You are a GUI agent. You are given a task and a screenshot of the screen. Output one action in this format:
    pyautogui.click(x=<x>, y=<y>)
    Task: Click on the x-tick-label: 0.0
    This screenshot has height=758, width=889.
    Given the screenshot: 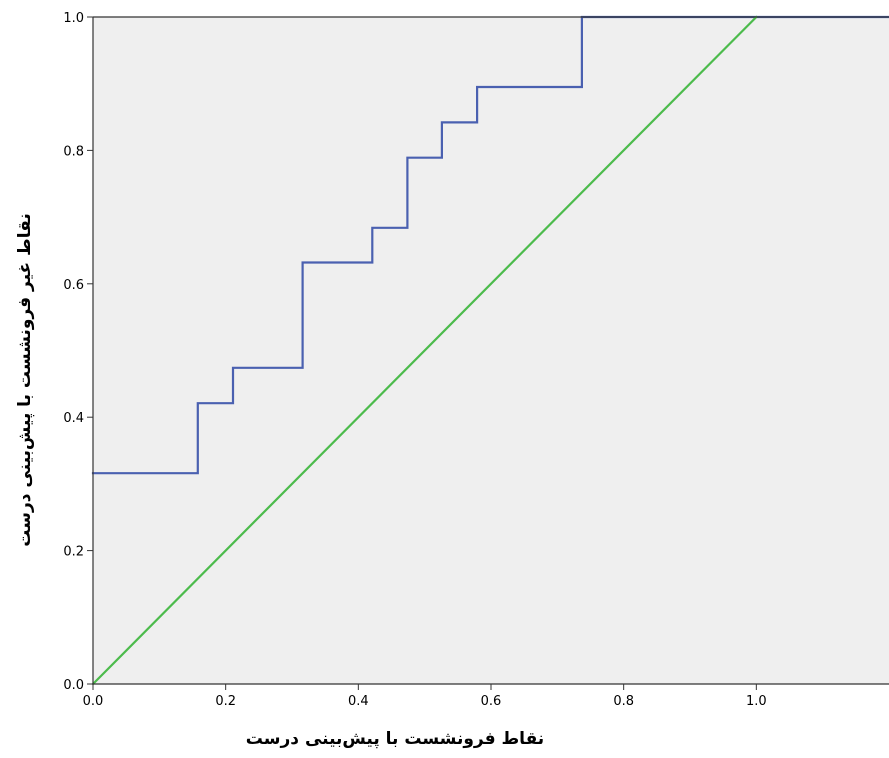 What is the action you would take?
    pyautogui.click(x=93, y=701)
    